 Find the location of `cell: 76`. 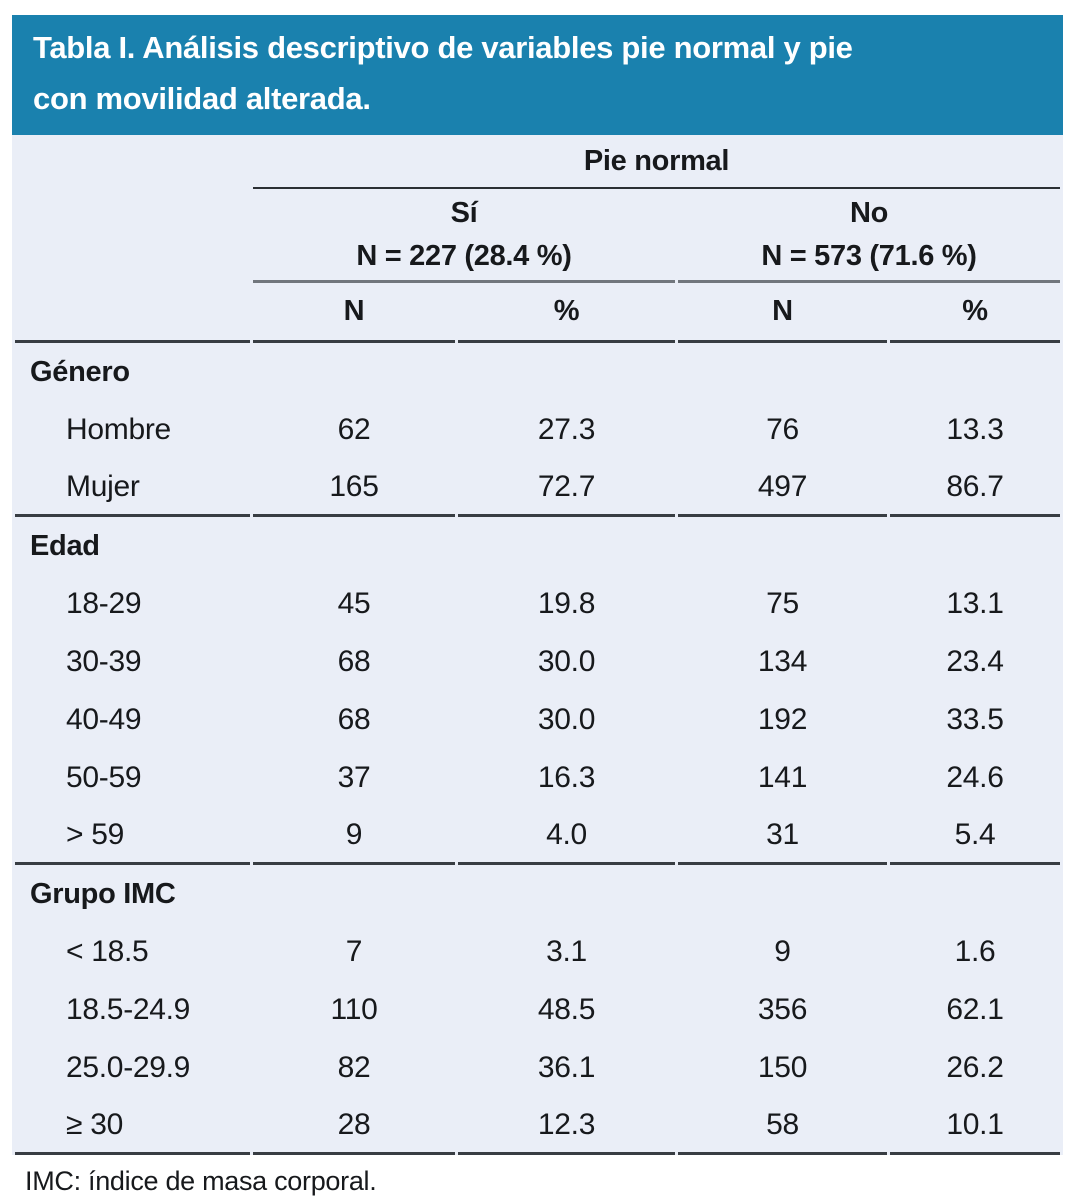

cell: 76 is located at coordinates (782, 429).